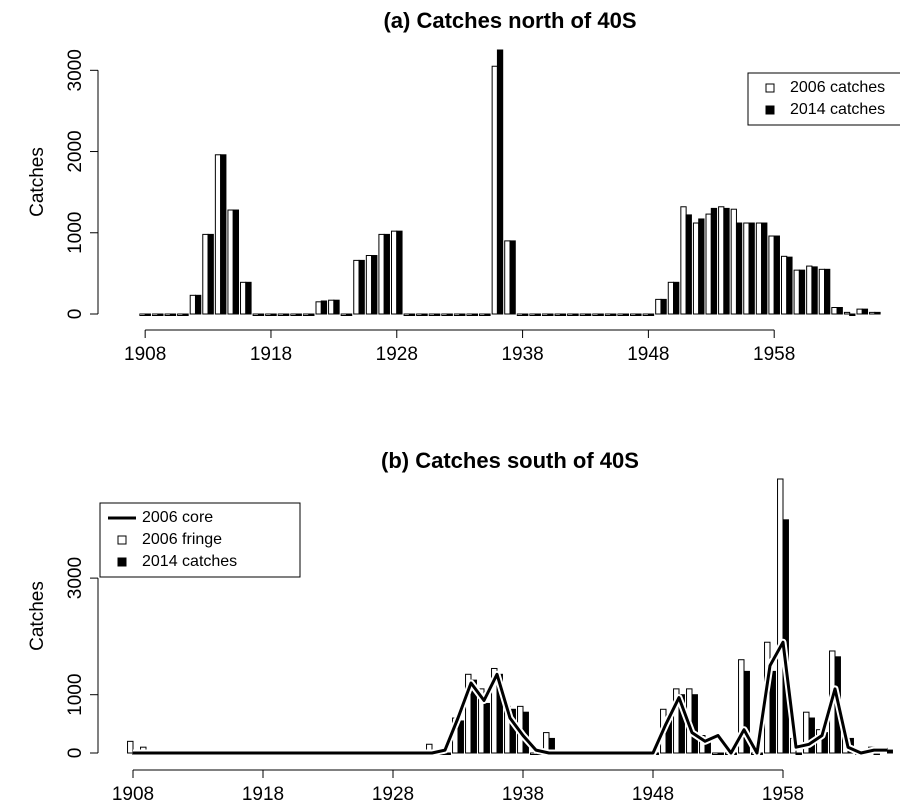 The width and height of the screenshot is (900, 803). Describe the element at coordinates (509, 20) in the screenshot. I see `chart-title: (a) Catches north of 40S` at that location.